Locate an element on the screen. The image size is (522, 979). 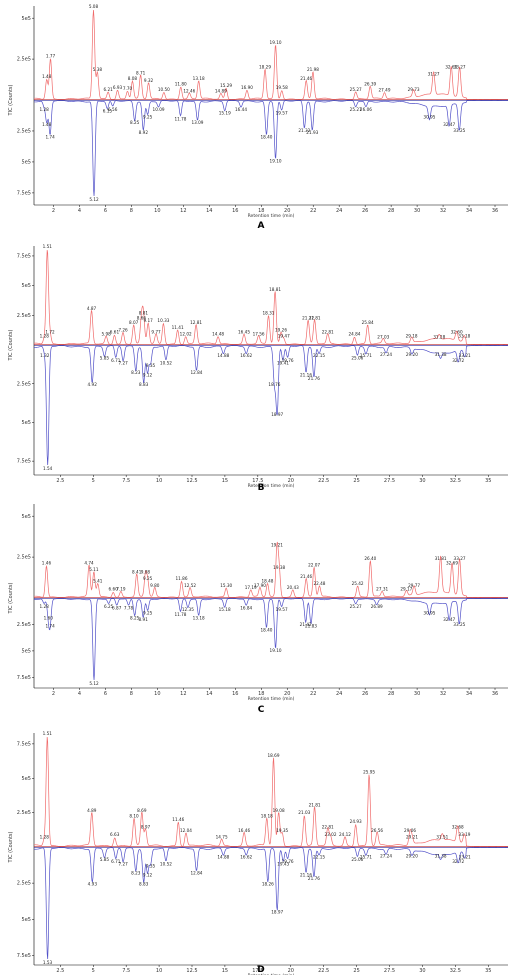
x-tick-label: 28 is located at coordinates (391, 694).